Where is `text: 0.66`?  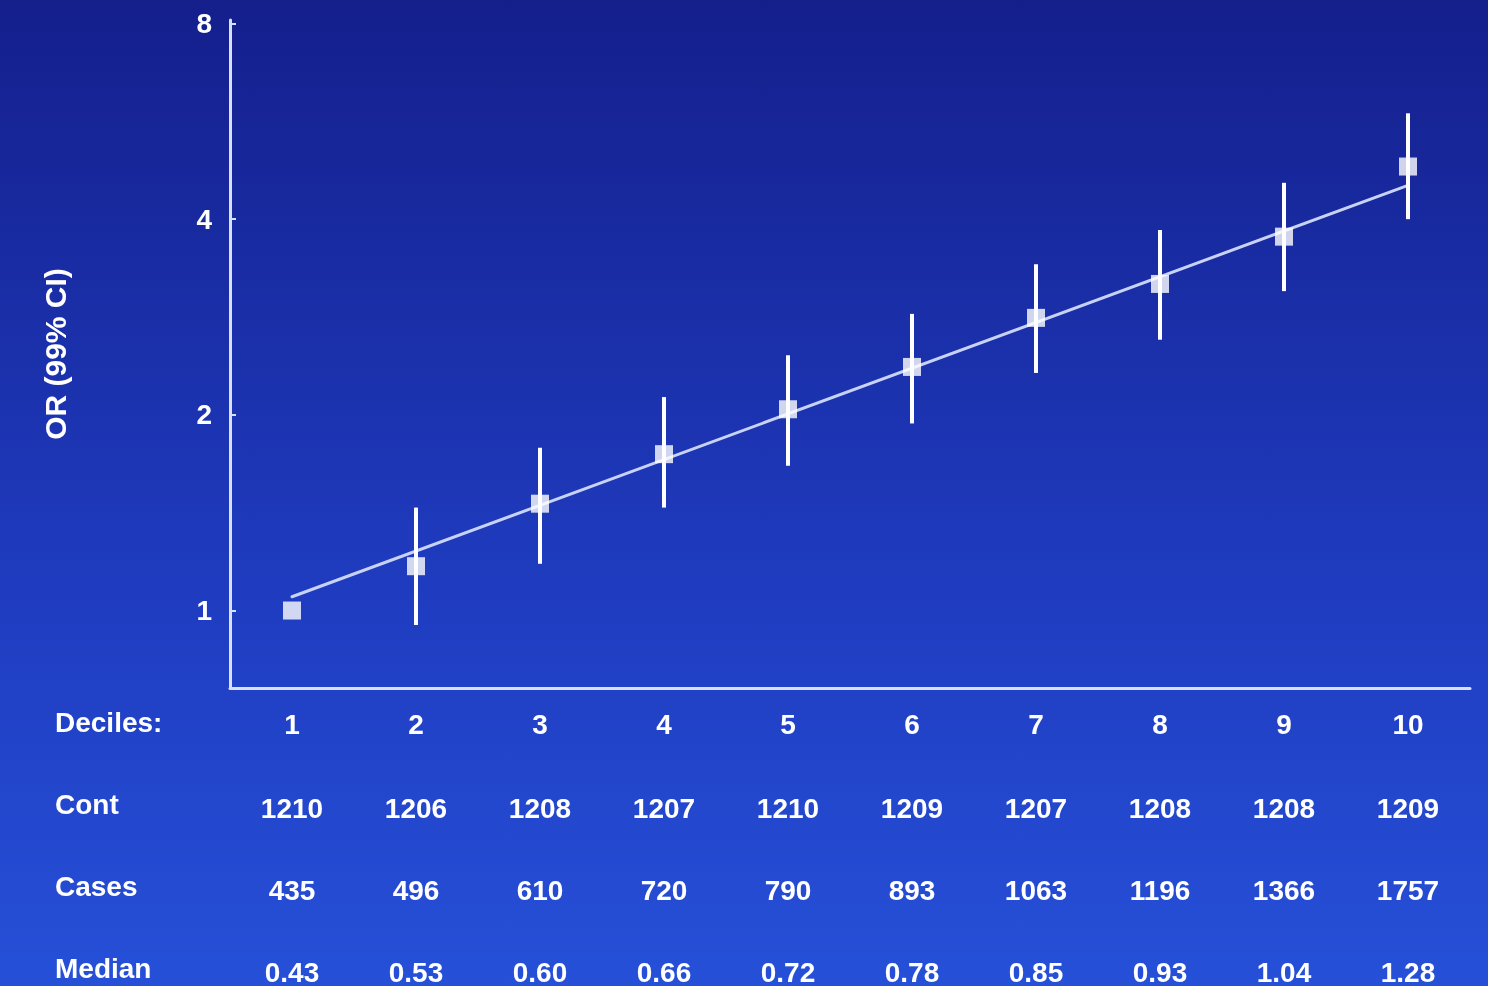
text: 0.66 is located at coordinates (664, 971).